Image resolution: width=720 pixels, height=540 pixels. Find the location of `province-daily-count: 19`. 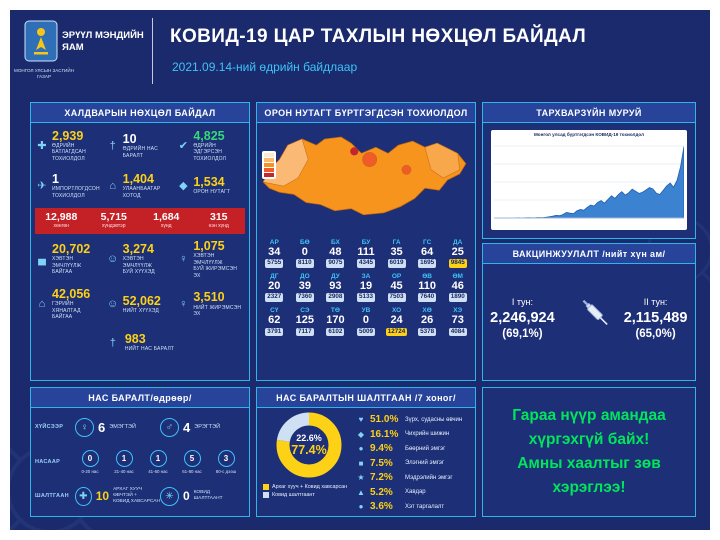

province-daily-count: 19 is located at coordinates (366, 286).